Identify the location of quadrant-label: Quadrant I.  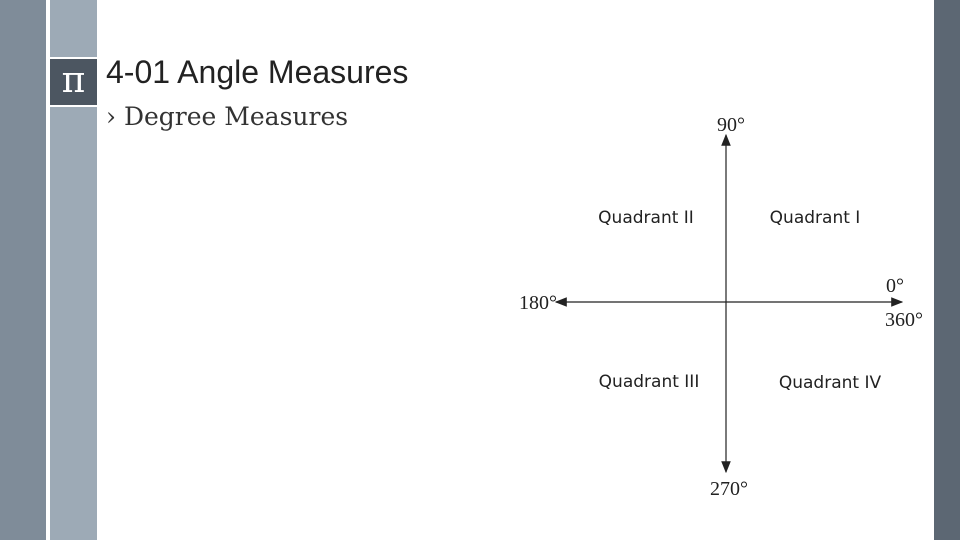
(815, 218).